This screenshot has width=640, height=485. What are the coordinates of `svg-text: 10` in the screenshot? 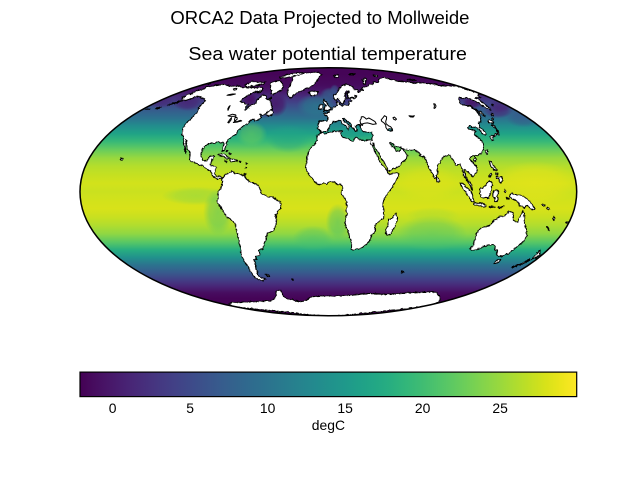 It's located at (268, 408).